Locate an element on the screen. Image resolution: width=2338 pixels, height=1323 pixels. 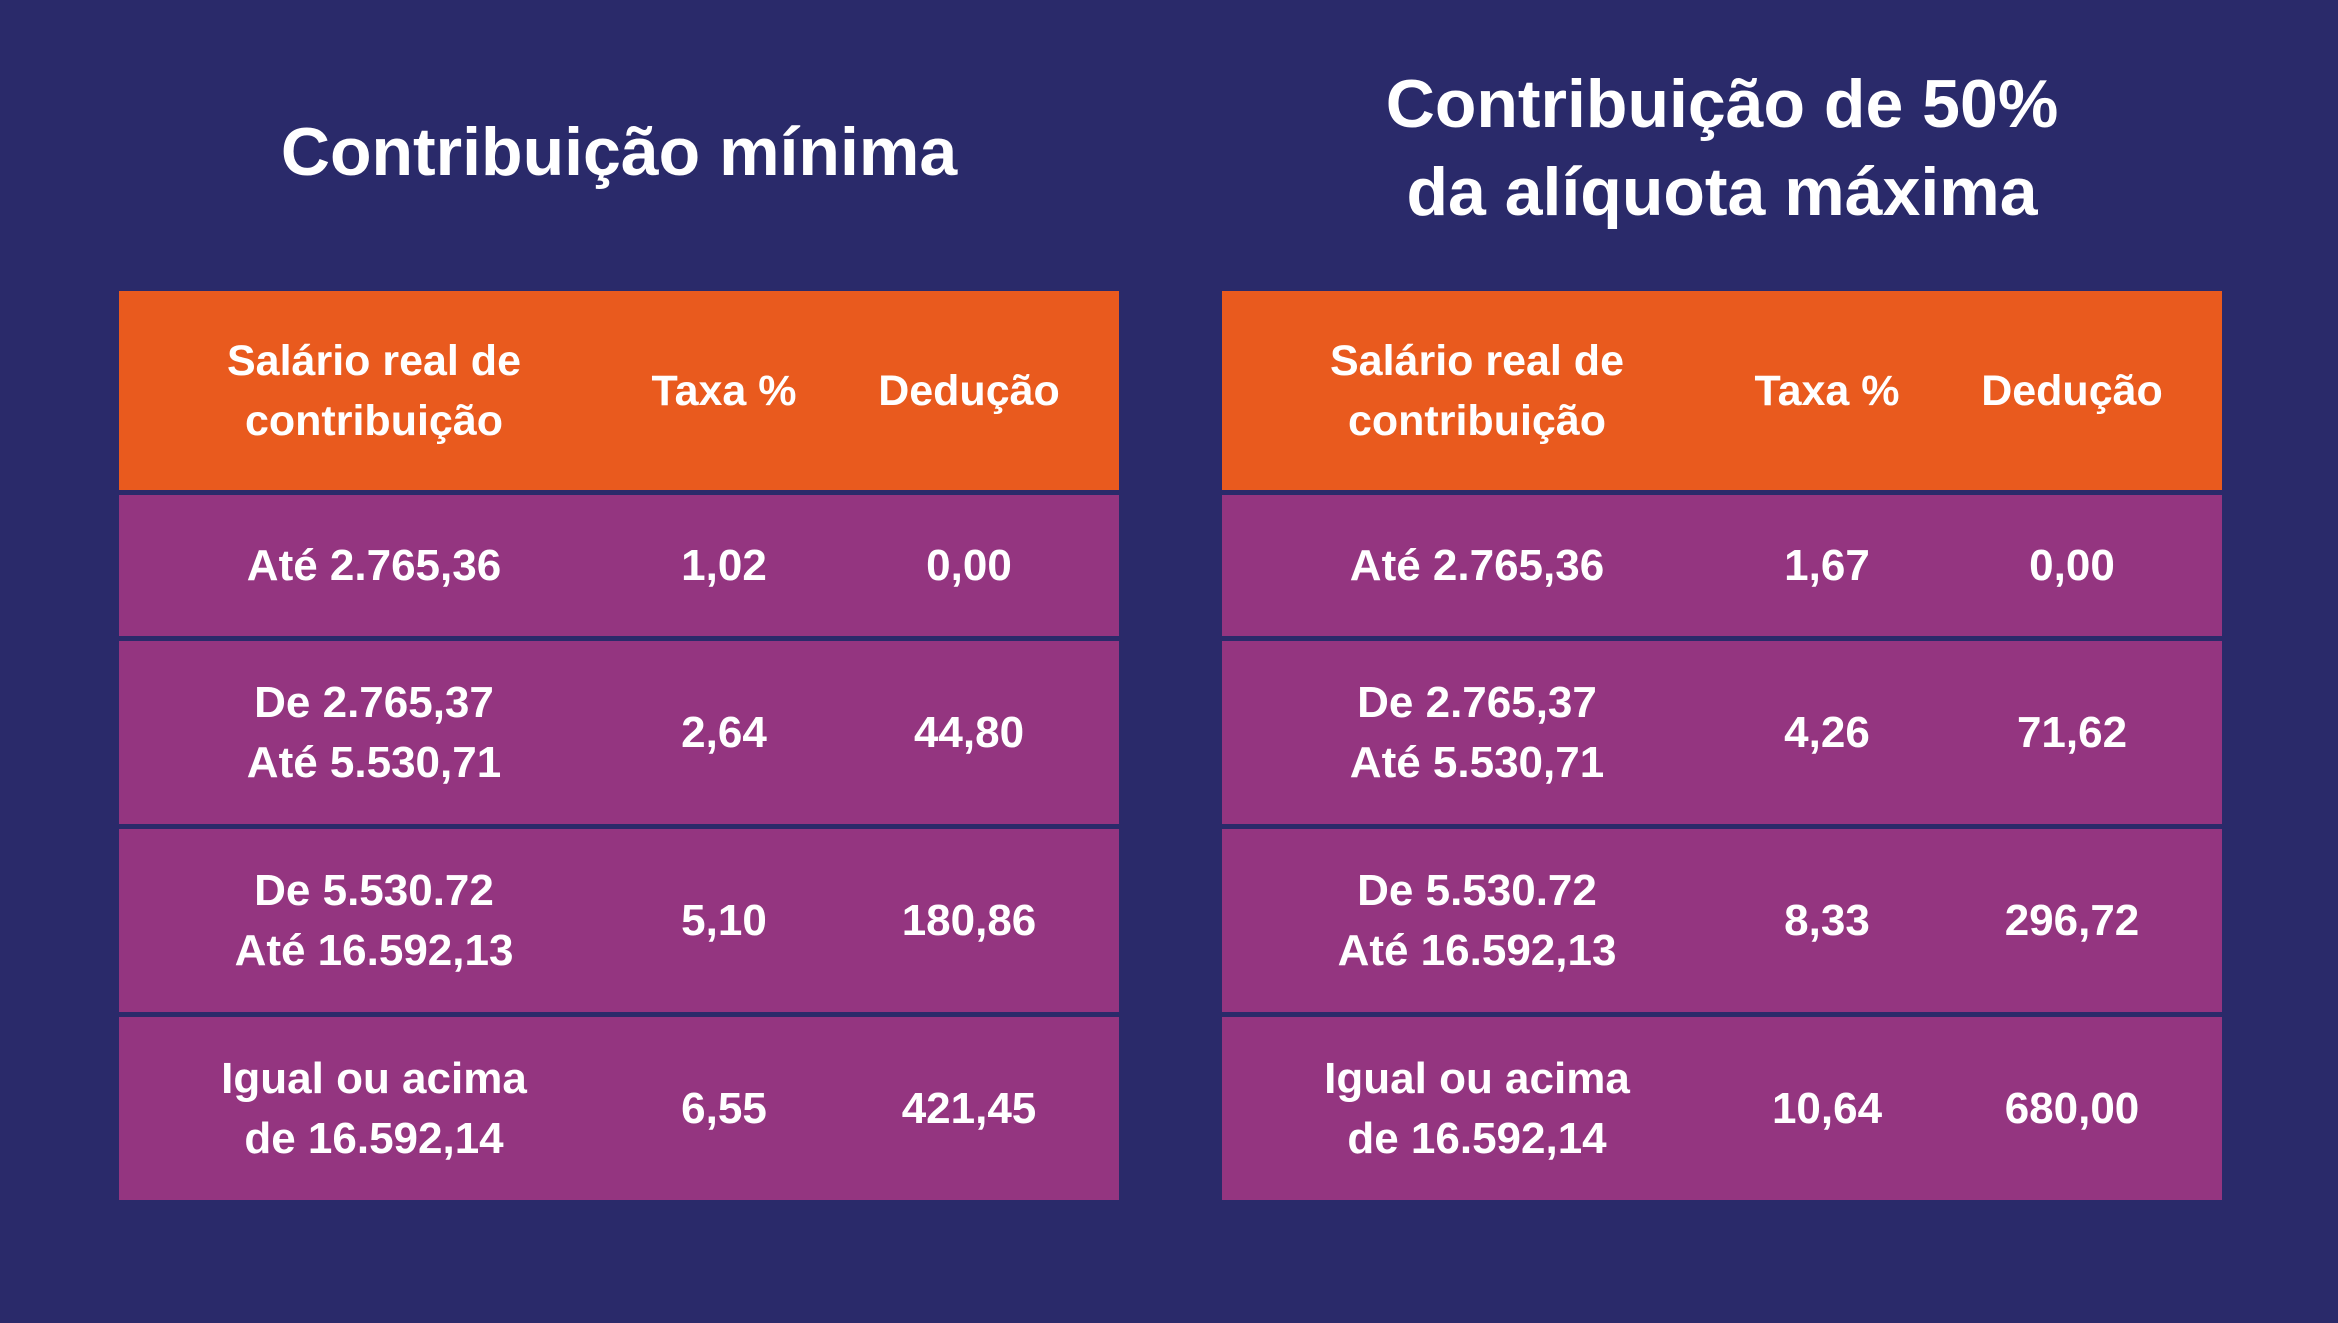
rate-cell: 1,67 is located at coordinates (1827, 565).